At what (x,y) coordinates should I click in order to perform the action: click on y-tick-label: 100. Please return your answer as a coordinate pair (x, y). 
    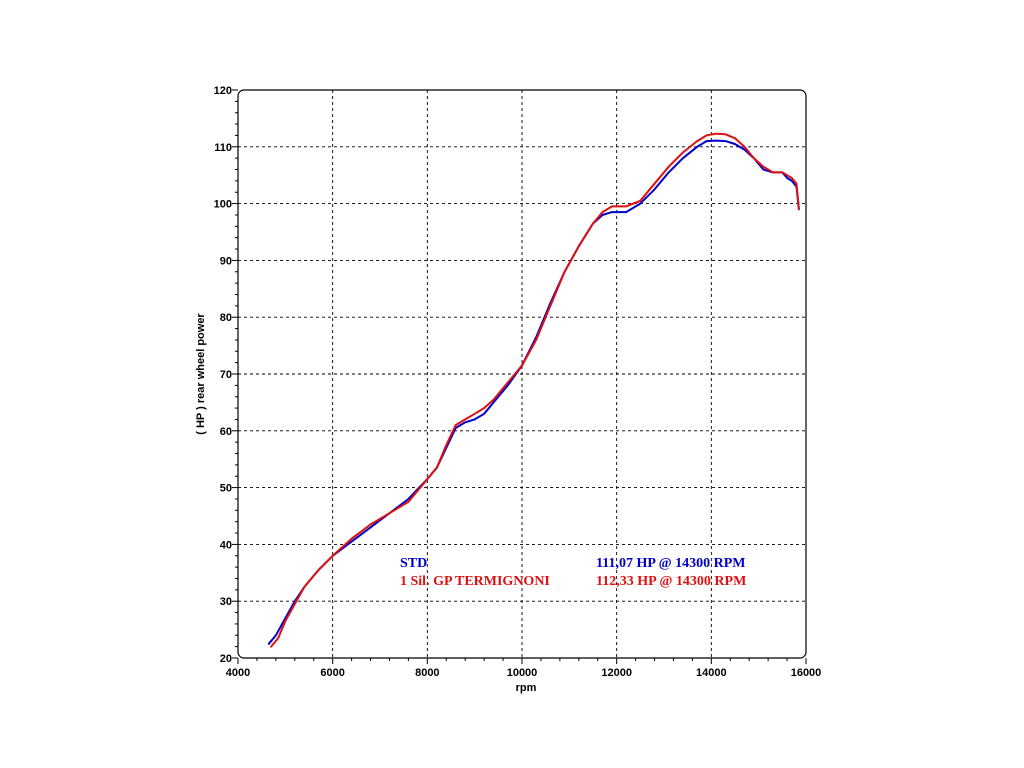
    Looking at the image, I should click on (223, 205).